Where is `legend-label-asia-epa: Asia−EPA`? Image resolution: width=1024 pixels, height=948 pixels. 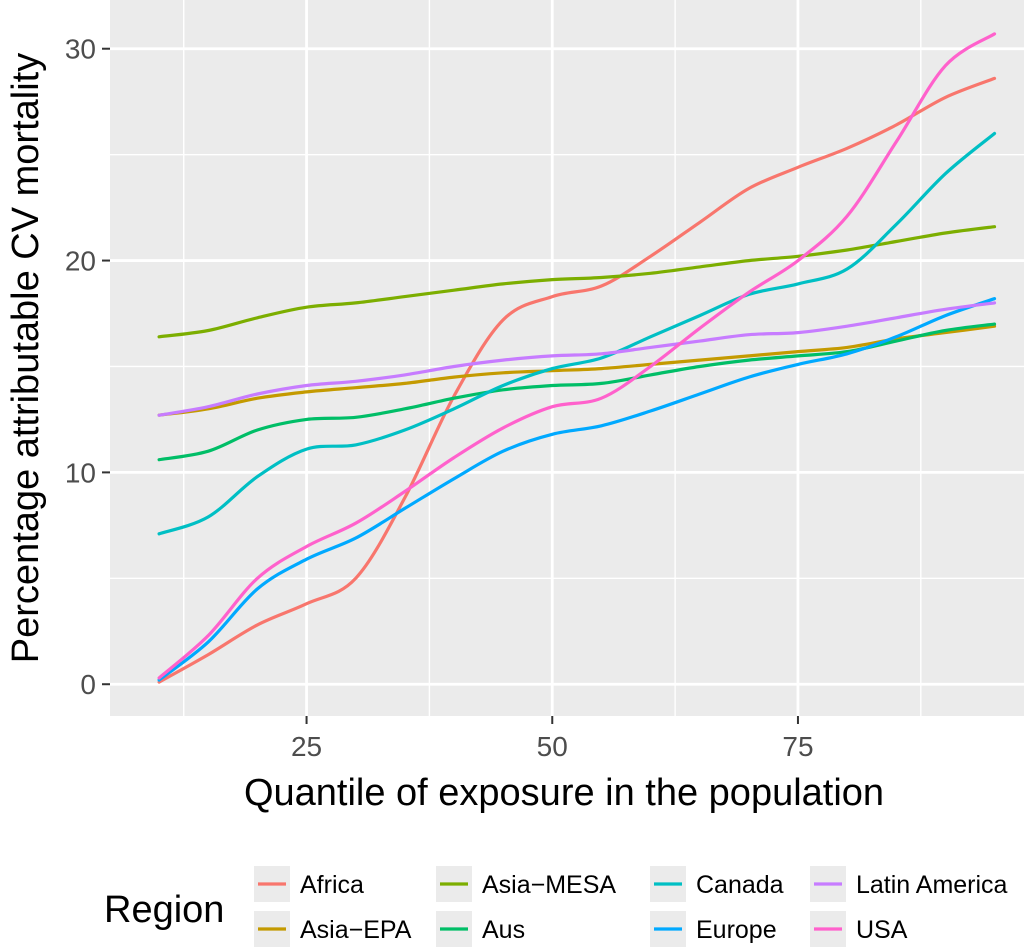
legend-label-asia-epa: Asia−EPA is located at coordinates (356, 930).